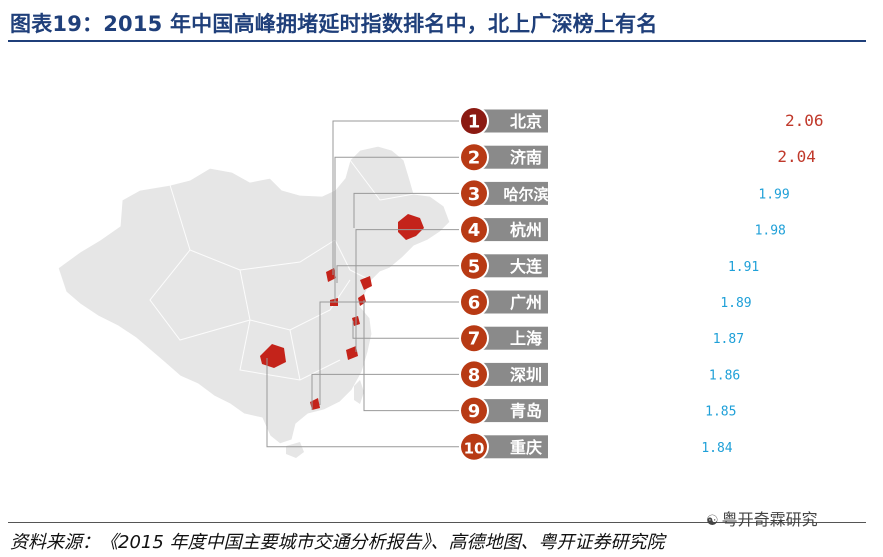 The image size is (883, 557). What do you see at coordinates (526, 230) in the screenshot?
I see `city-name-label: 杭州` at bounding box center [526, 230].